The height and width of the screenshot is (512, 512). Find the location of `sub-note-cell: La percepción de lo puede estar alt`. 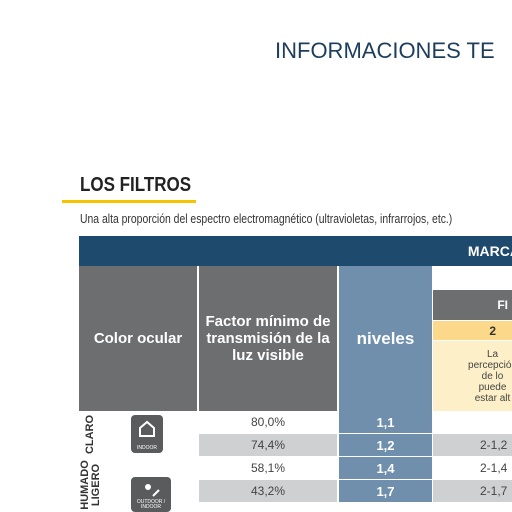

sub-note-cell: La percepción de lo puede estar alt is located at coordinates (472, 376).